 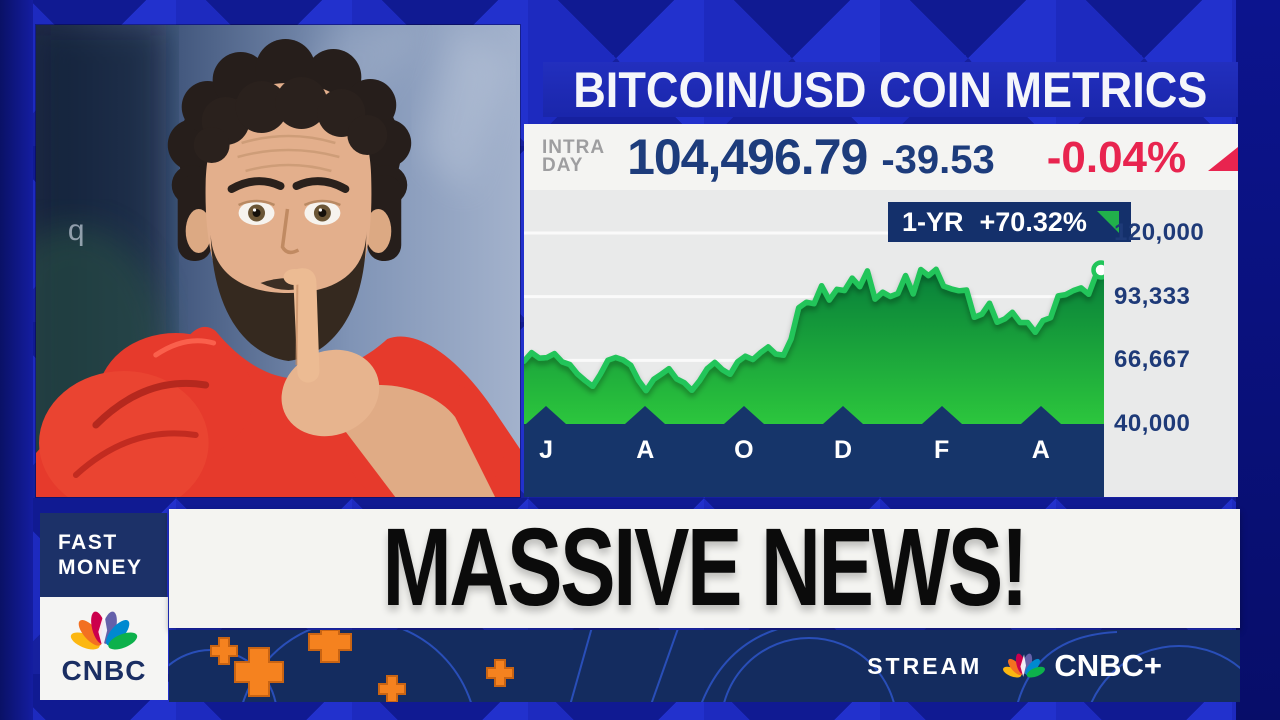 What do you see at coordinates (104, 670) in the screenshot?
I see `network-name: CNBC` at bounding box center [104, 670].